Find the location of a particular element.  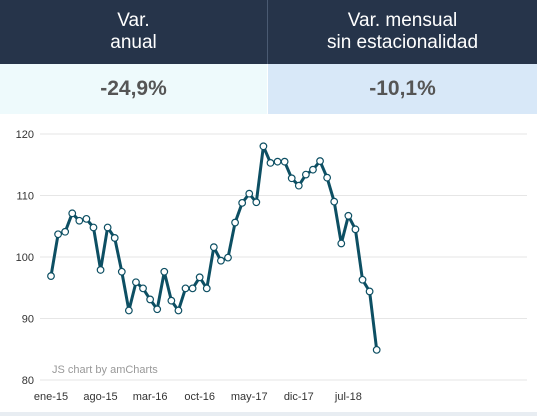

x-tick-label: jul-18 is located at coordinates (348, 397).